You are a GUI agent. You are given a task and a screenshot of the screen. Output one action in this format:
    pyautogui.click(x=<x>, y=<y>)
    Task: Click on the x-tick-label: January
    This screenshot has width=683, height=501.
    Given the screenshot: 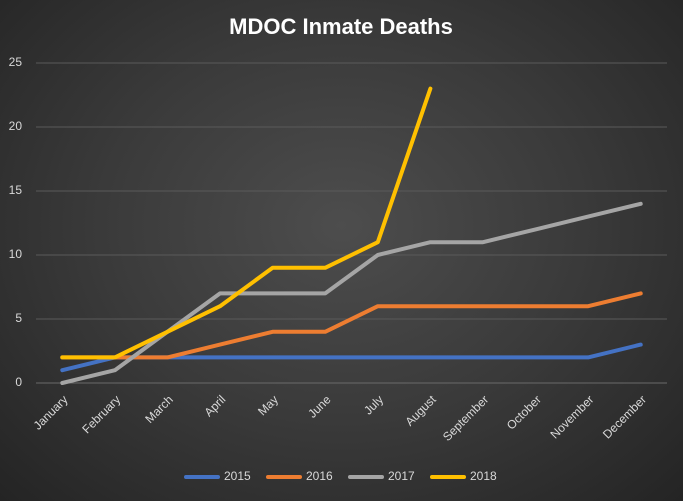 What is the action you would take?
    pyautogui.click(x=51, y=412)
    